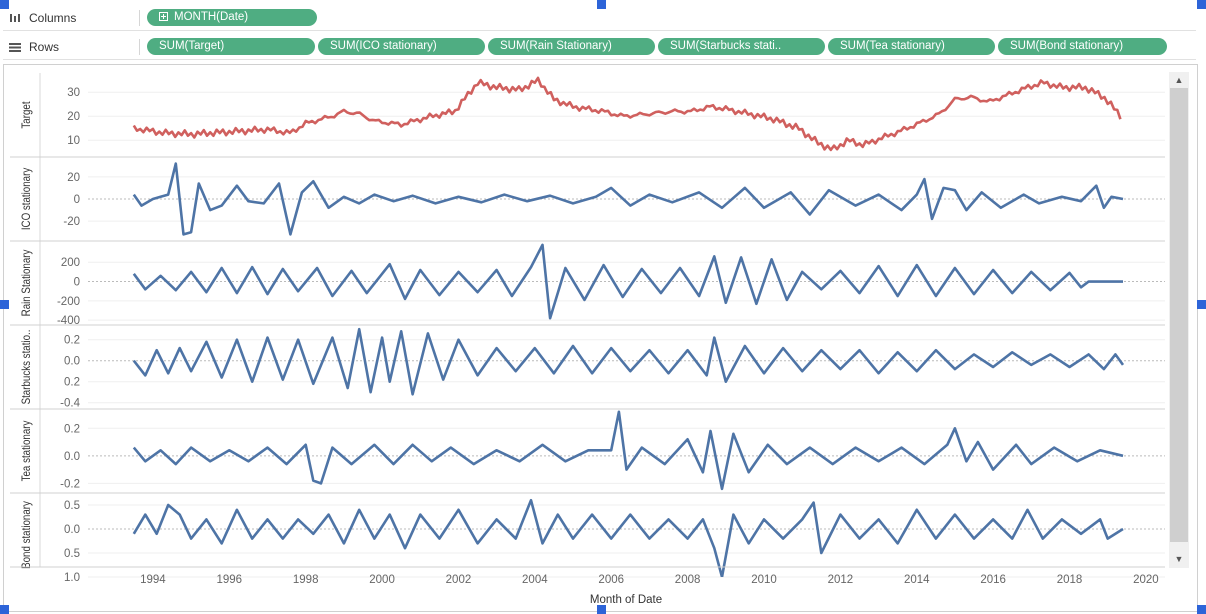 The width and height of the screenshot is (1206, 614). I want to click on columns-label: Columns, so click(53, 18).